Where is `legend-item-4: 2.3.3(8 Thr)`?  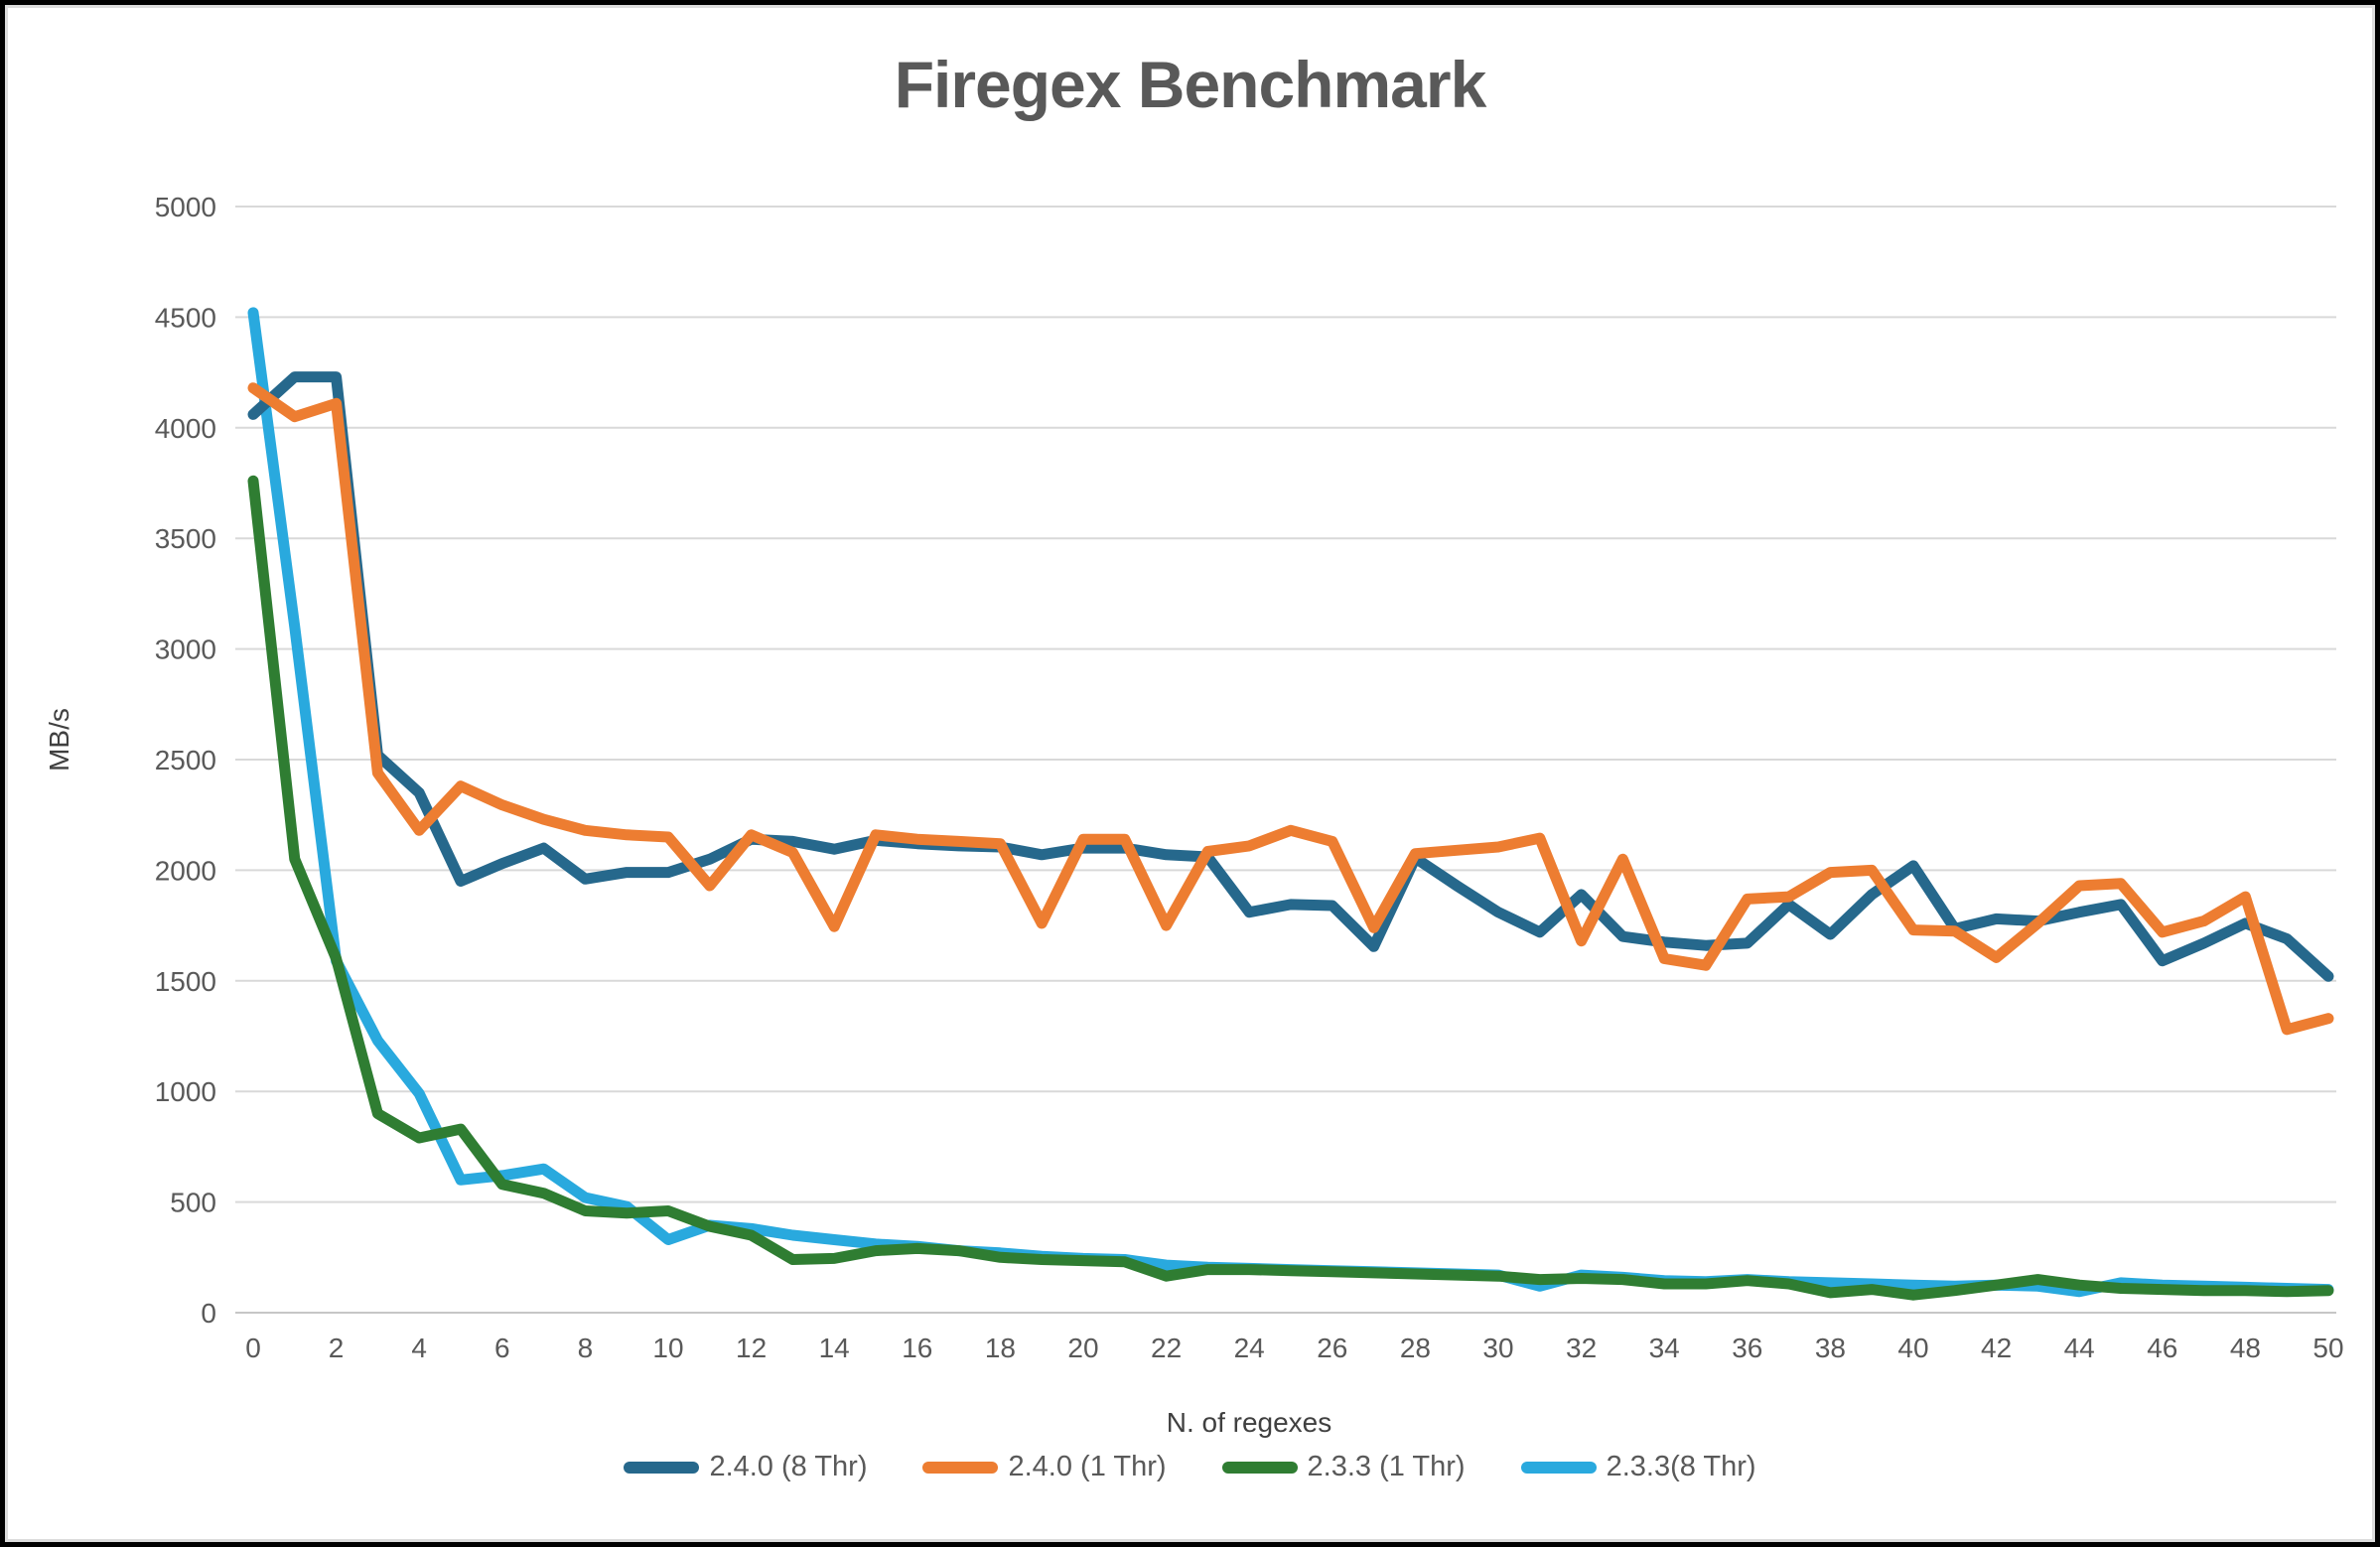
legend-item-4: 2.3.3(8 Thr) is located at coordinates (1638, 1467).